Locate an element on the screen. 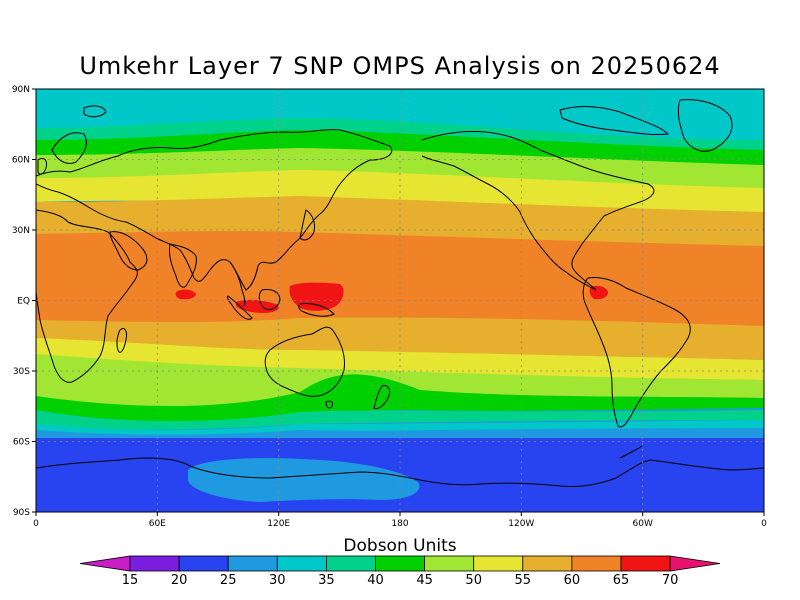  colorbar-arrow-low is located at coordinates (105, 563).